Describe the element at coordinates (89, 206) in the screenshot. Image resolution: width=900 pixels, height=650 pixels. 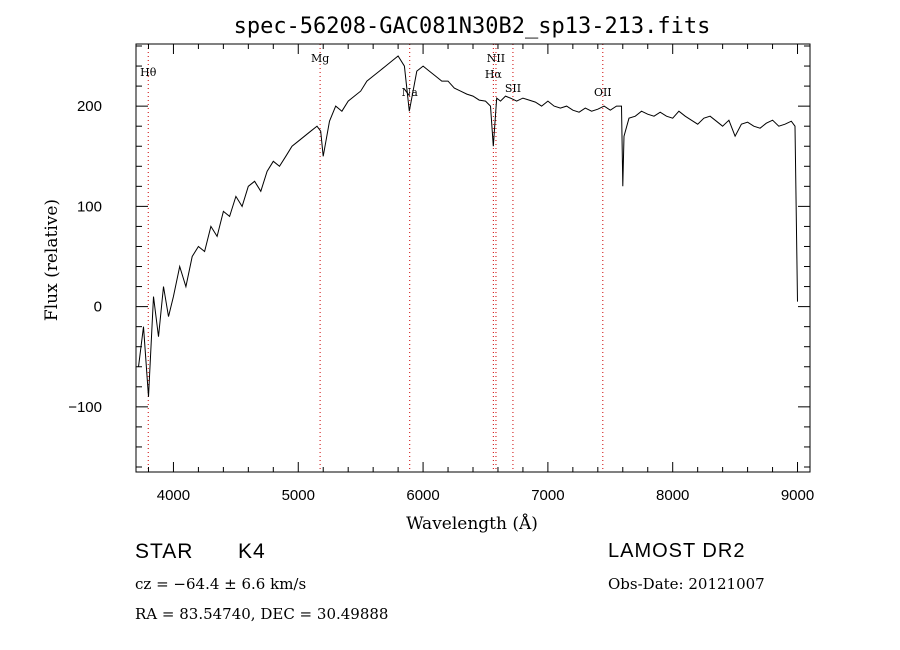
I see `y-tick-label: 100` at that location.